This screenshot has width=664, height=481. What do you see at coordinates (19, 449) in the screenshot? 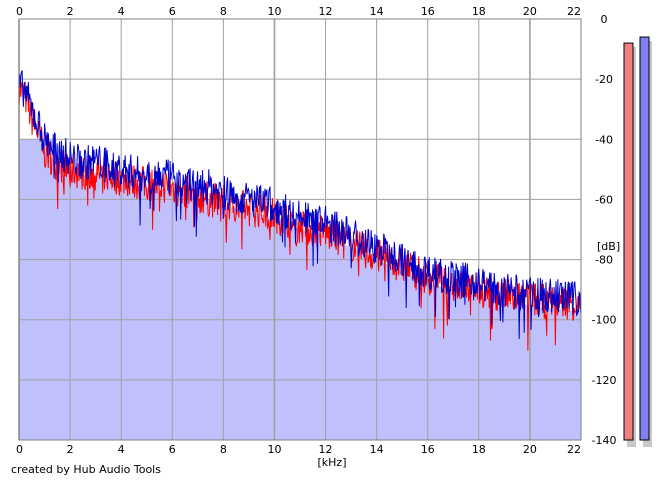
I see `x-tick-label-bottom: 0` at bounding box center [19, 449].